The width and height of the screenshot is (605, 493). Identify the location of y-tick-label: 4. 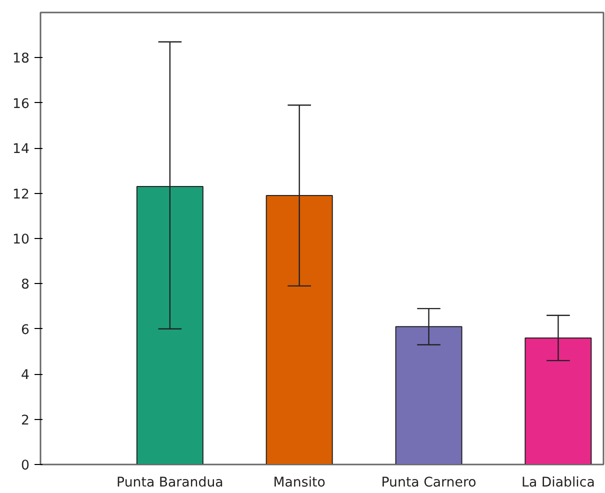
(25, 376).